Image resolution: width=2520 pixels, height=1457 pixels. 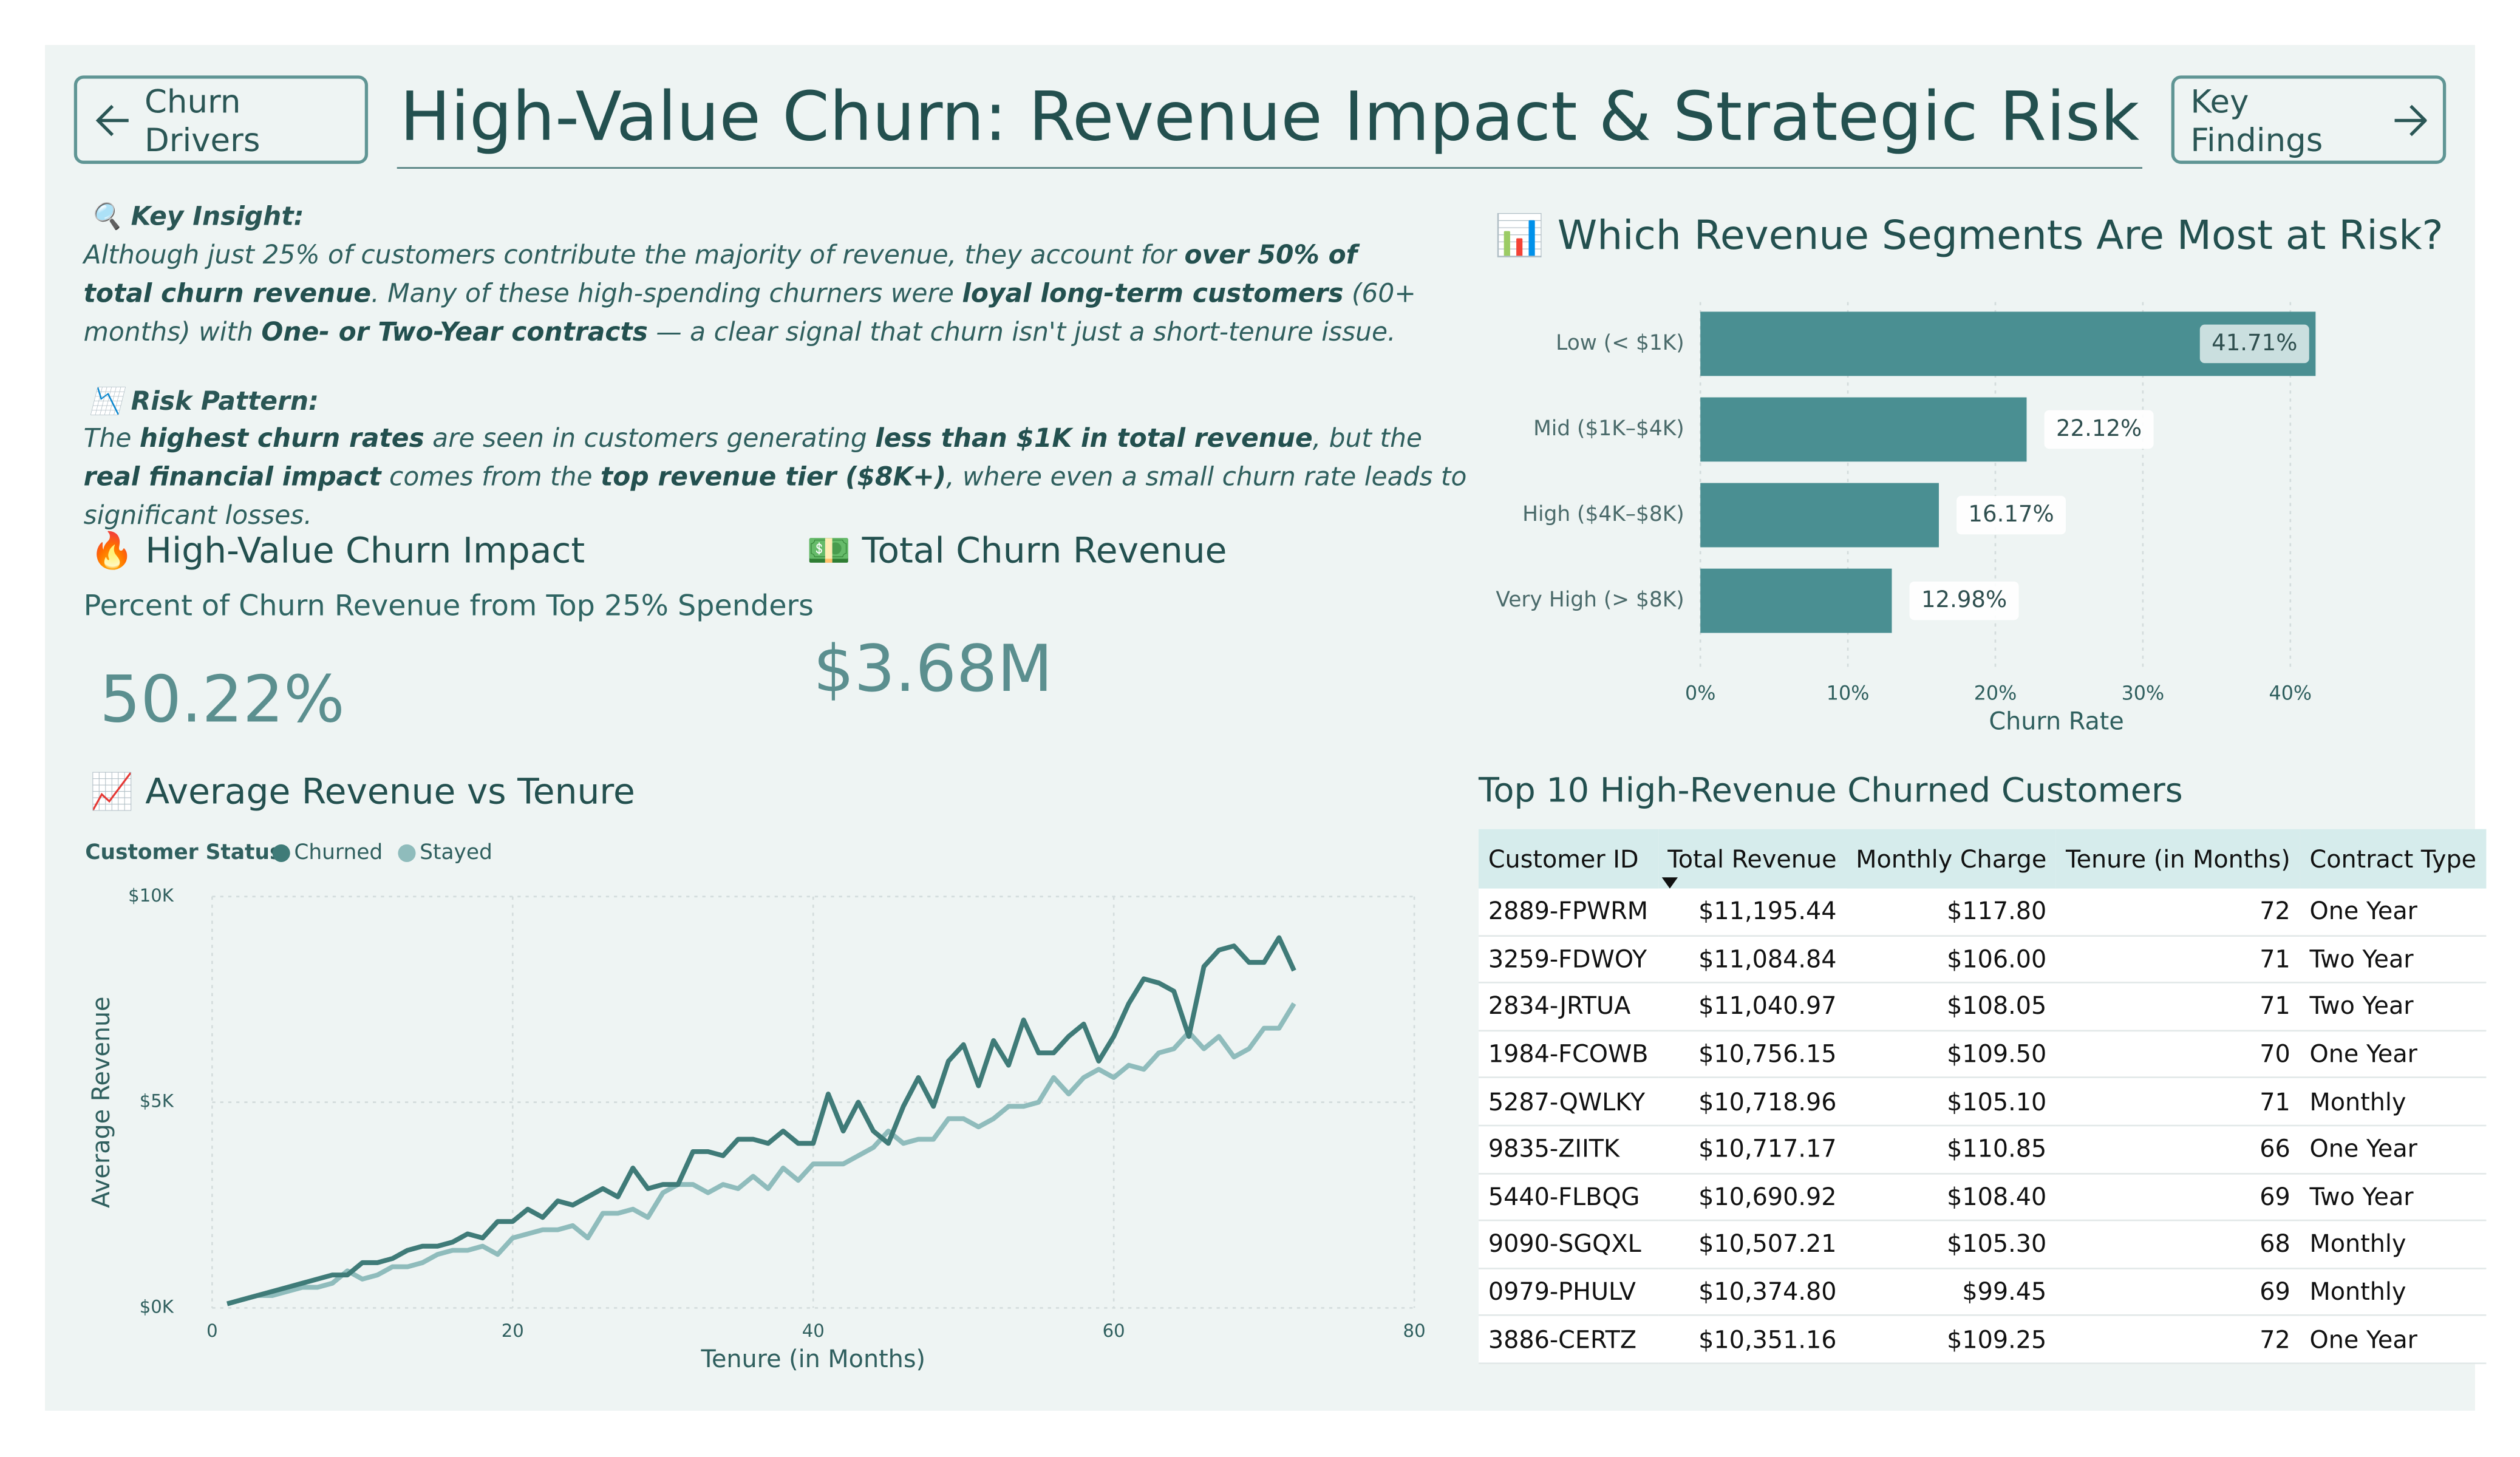 I want to click on next-button-label: Key Findings, so click(x=2256, y=119).